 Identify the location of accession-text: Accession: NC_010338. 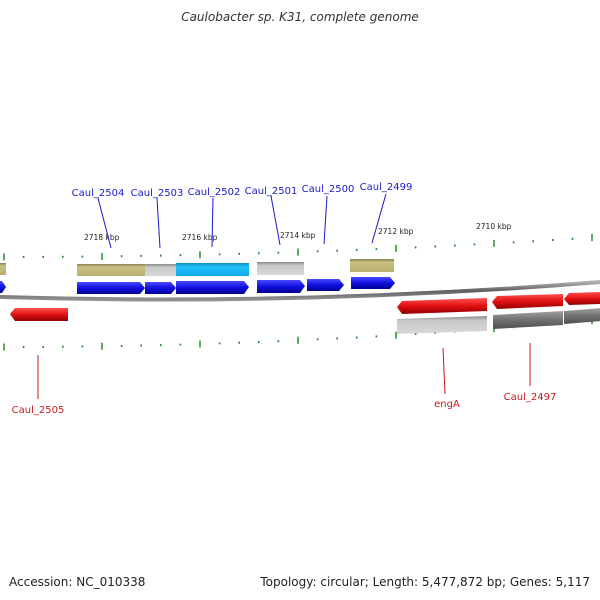
(77, 582).